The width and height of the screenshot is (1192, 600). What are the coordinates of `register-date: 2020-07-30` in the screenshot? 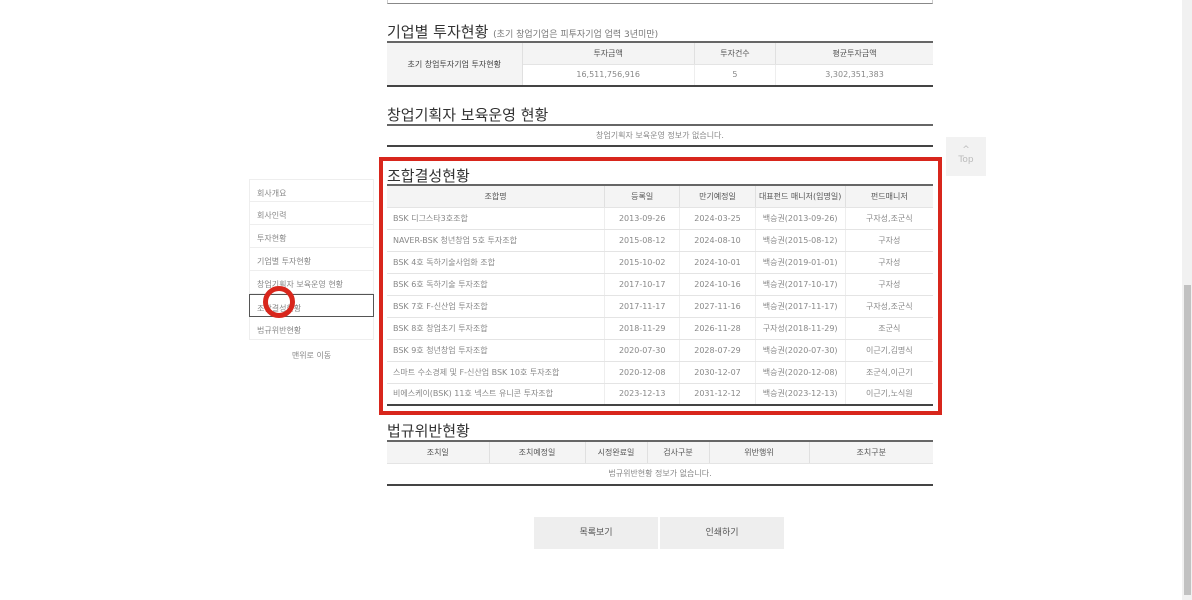 It's located at (642, 350).